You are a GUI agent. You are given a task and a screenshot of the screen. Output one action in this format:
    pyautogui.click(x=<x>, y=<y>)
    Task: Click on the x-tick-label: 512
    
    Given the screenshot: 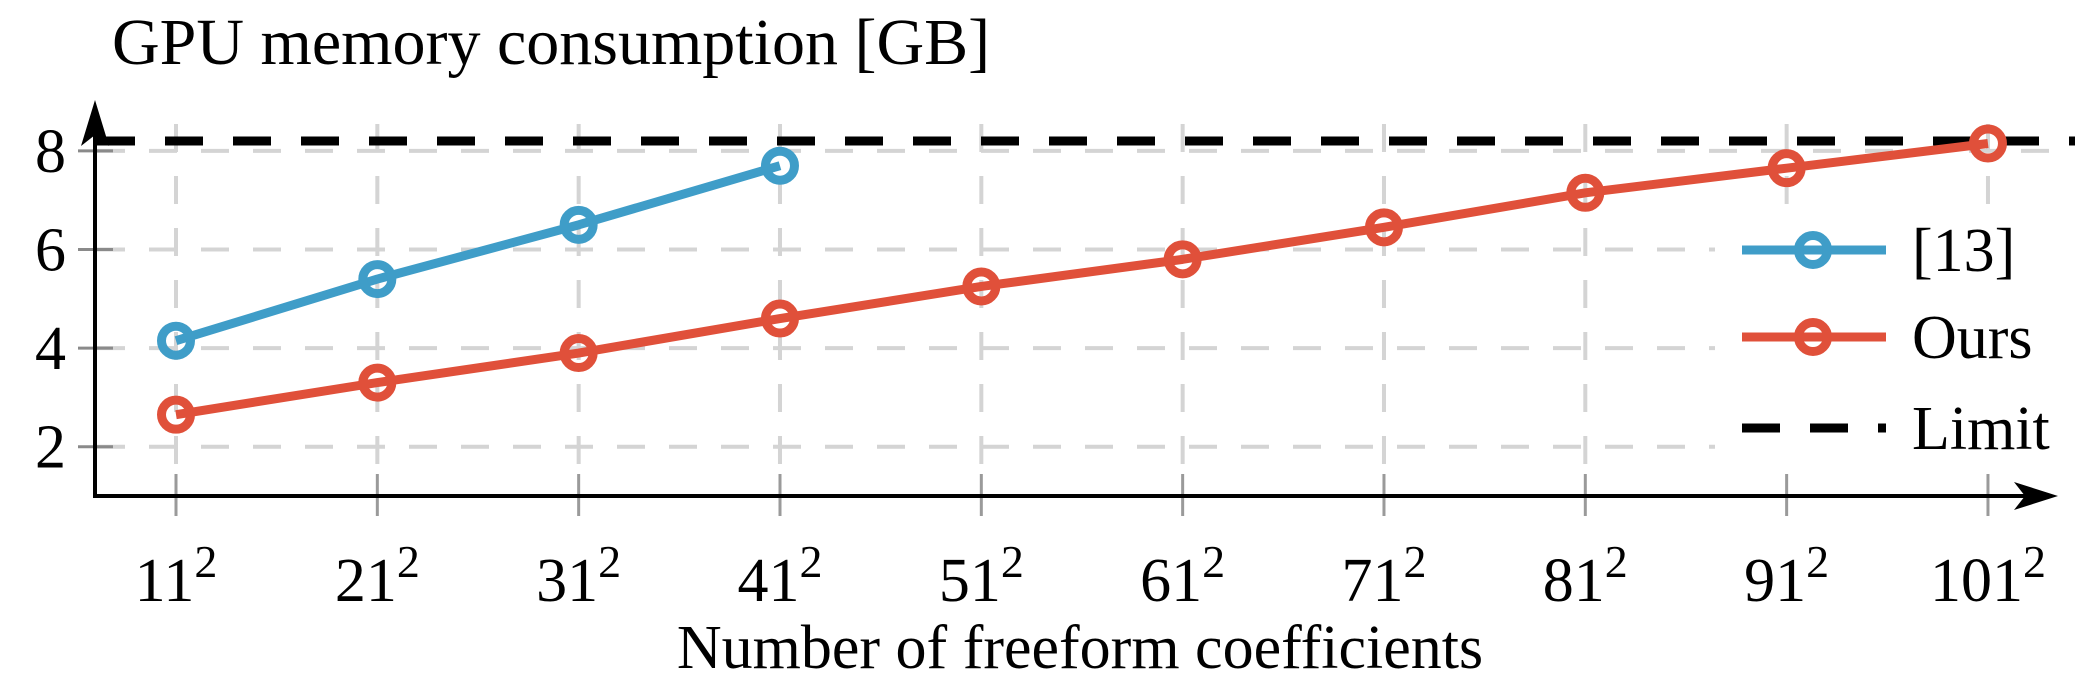 What is the action you would take?
    pyautogui.click(x=981, y=575)
    